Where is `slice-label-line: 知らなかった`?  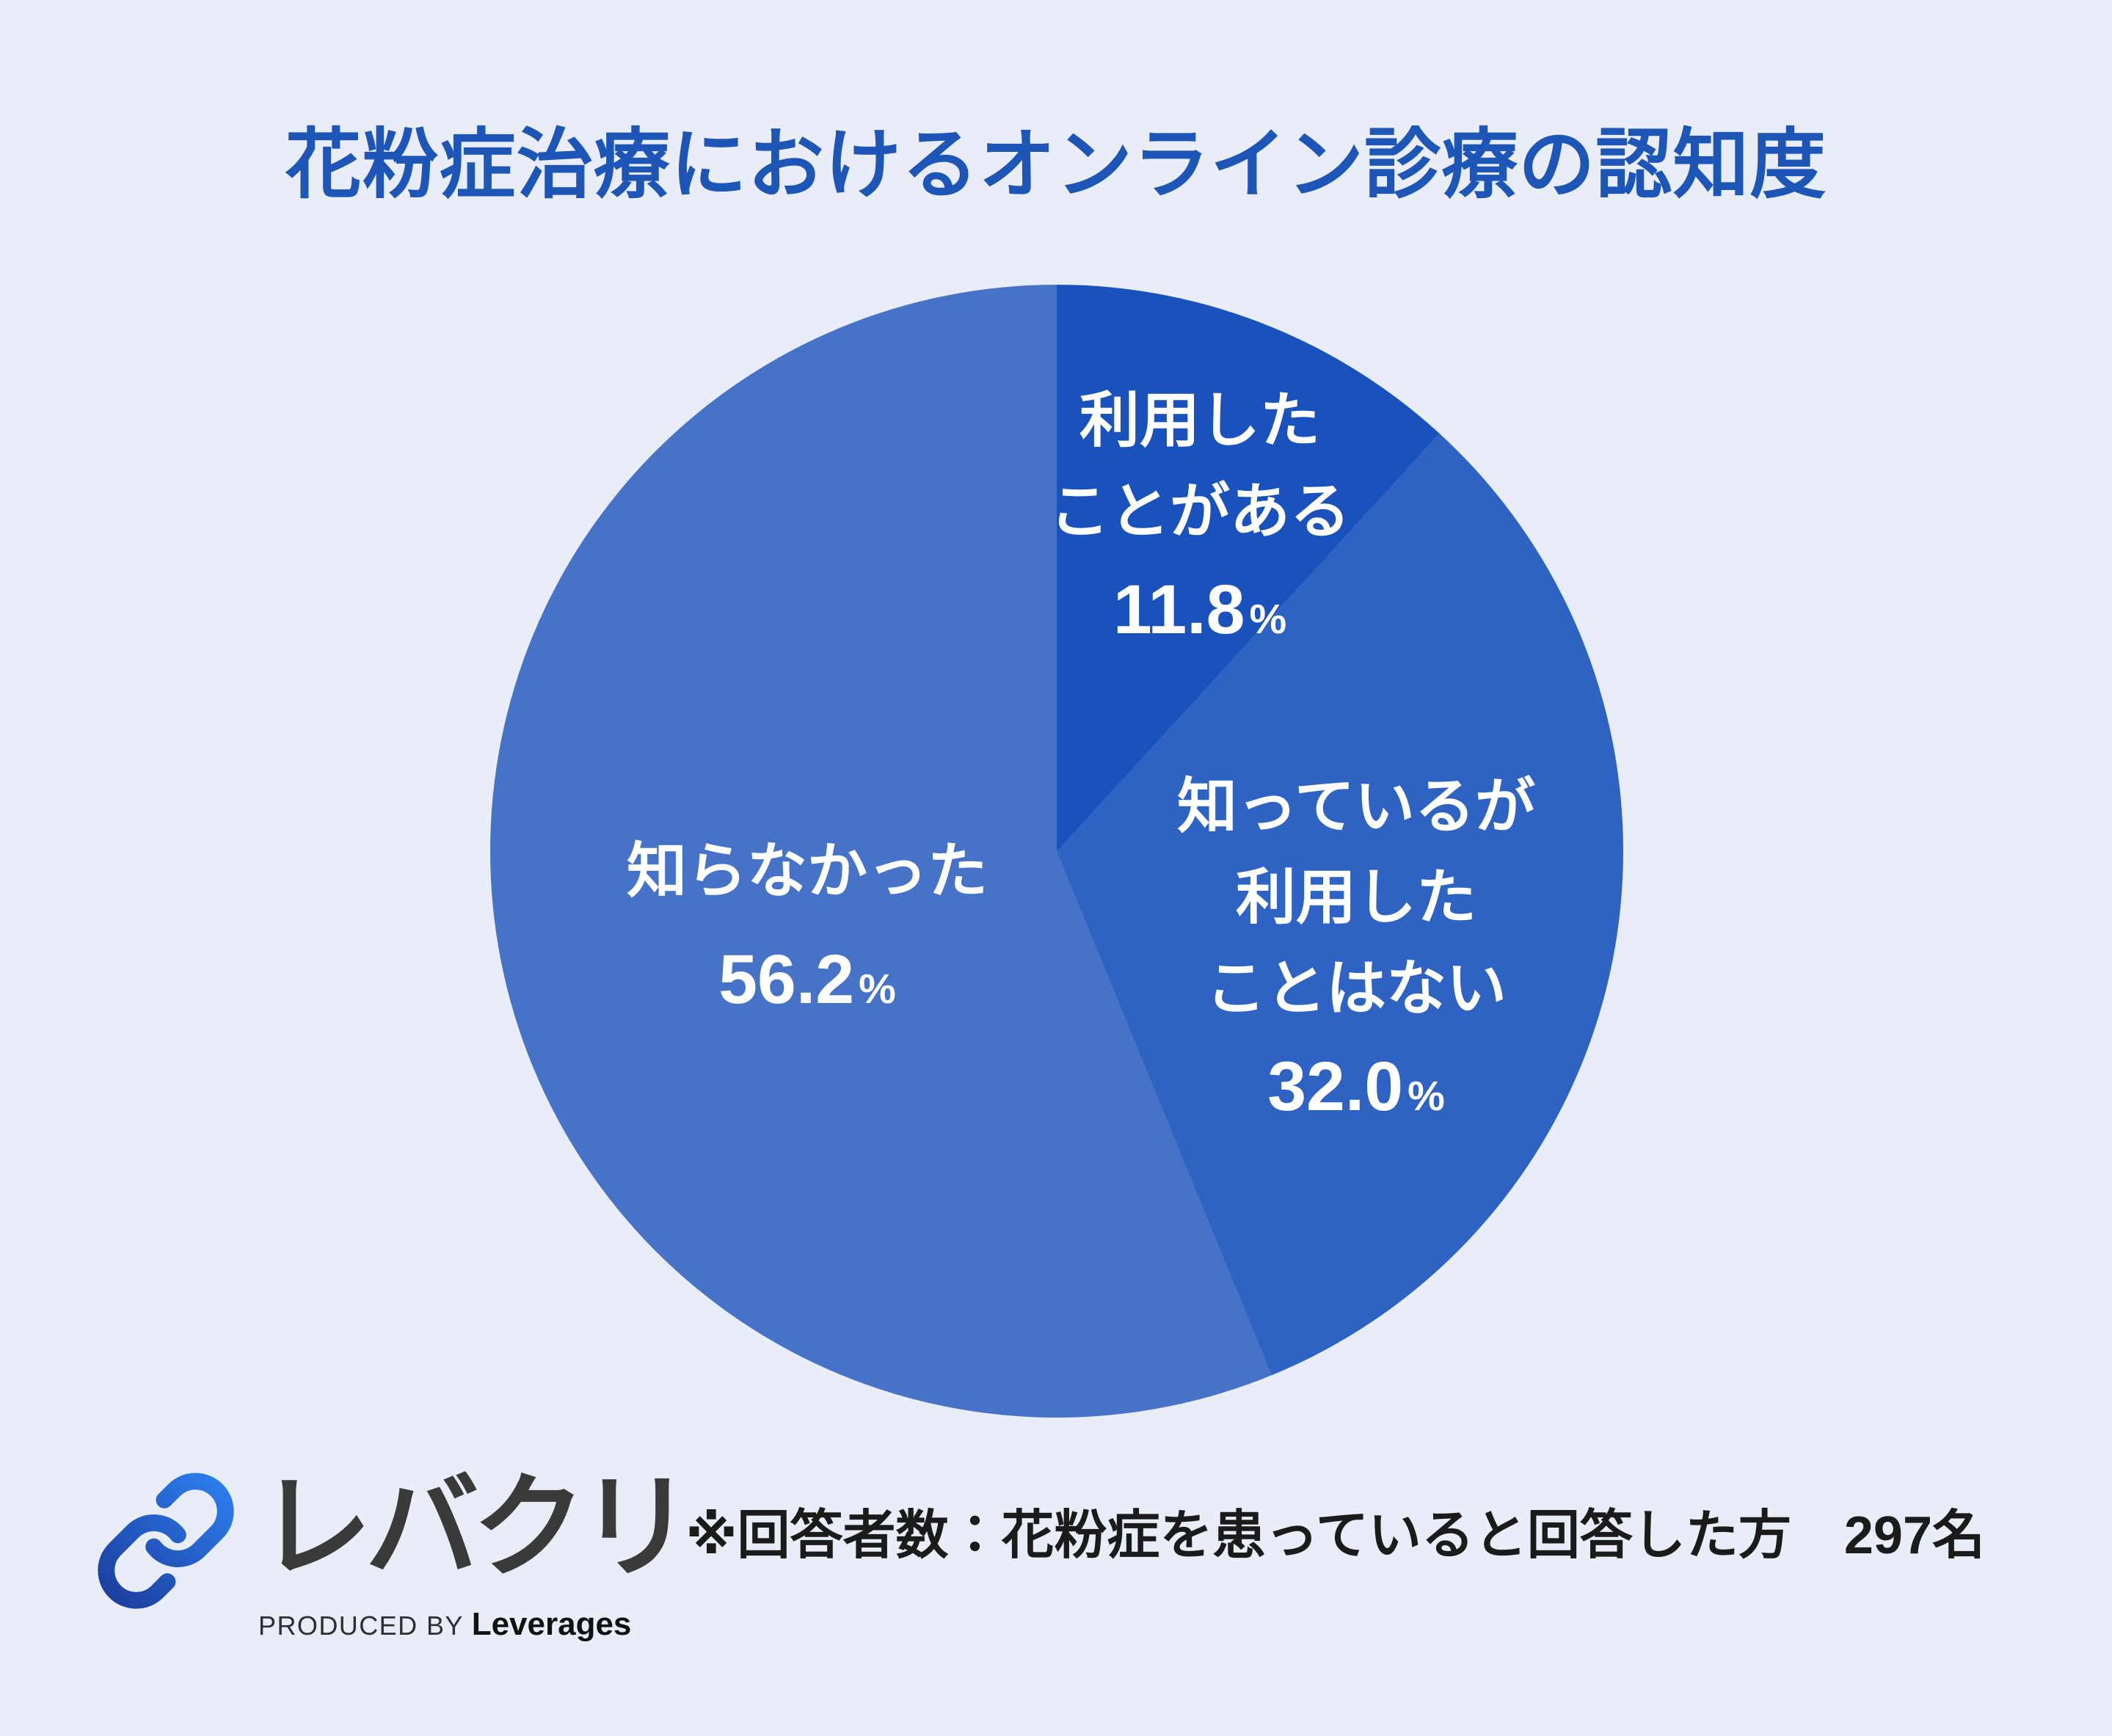 slice-label-line: 知らなかった is located at coordinates (807, 871).